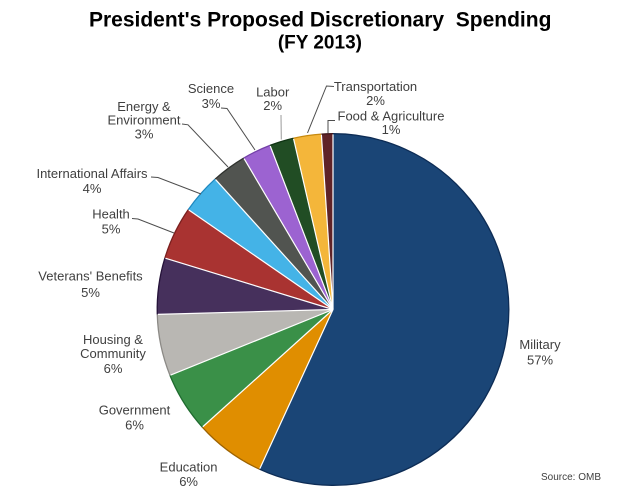 The width and height of the screenshot is (640, 498). Describe the element at coordinates (92, 173) in the screenshot. I see `svg-text: International Affairs` at that location.